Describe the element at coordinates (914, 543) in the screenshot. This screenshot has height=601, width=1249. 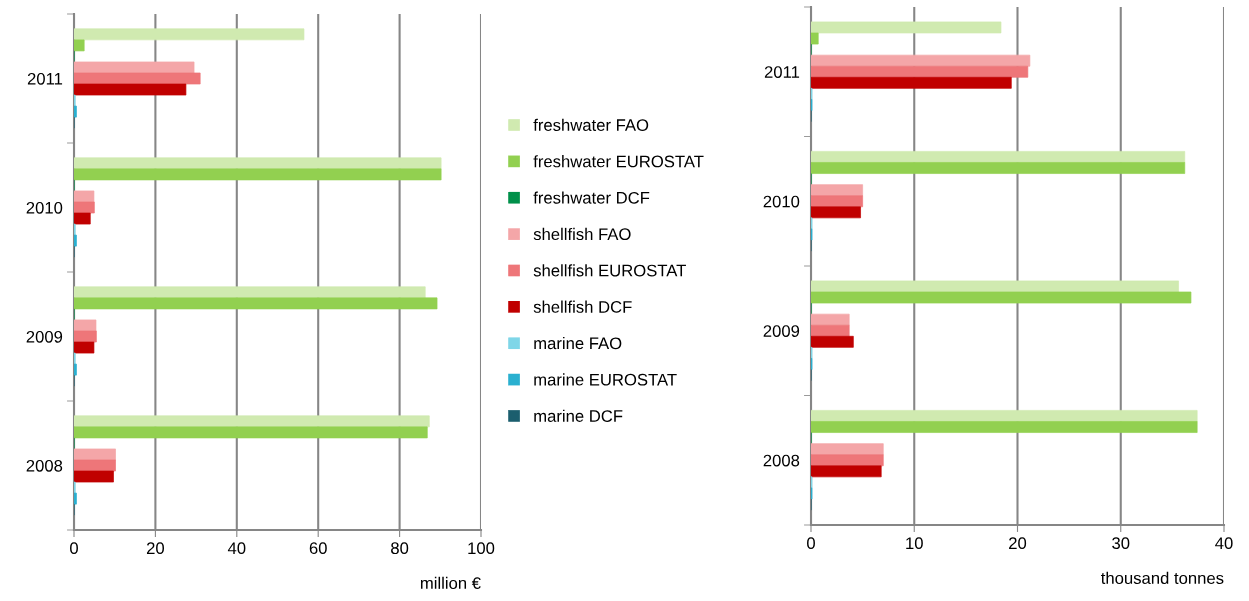
I see `x-tick-label: 10` at that location.